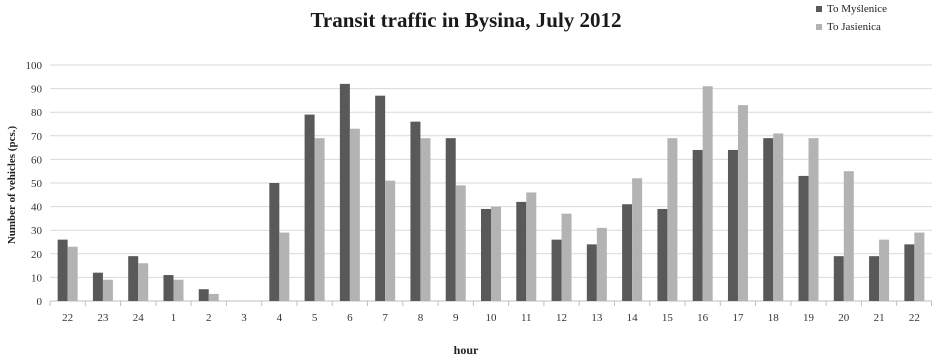 The height and width of the screenshot is (360, 932). I want to click on legend-label-series-2: To Jasienica, so click(854, 27).